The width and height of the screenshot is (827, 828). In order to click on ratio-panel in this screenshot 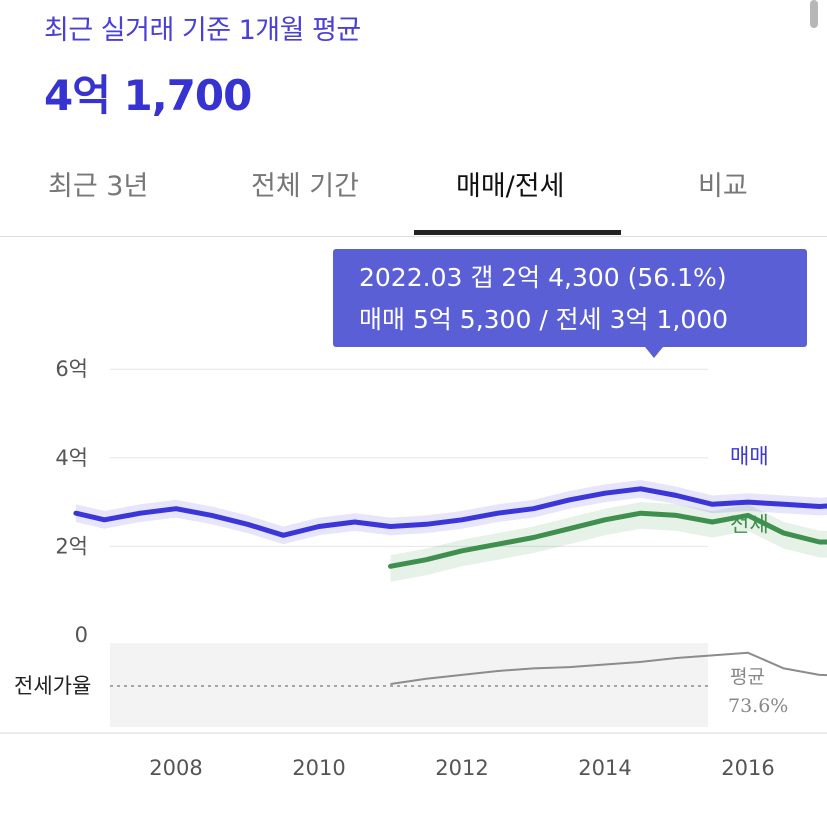, I will do `click(409, 685)`.